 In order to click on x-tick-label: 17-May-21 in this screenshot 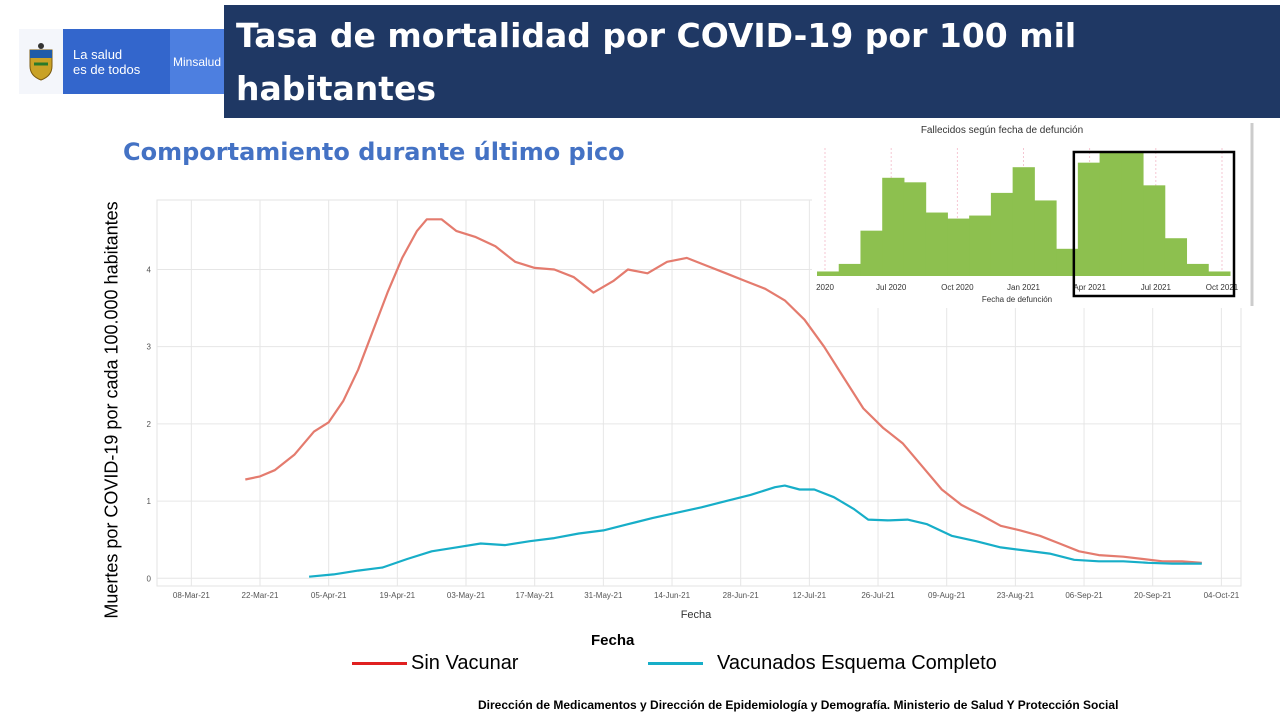, I will do `click(535, 595)`.